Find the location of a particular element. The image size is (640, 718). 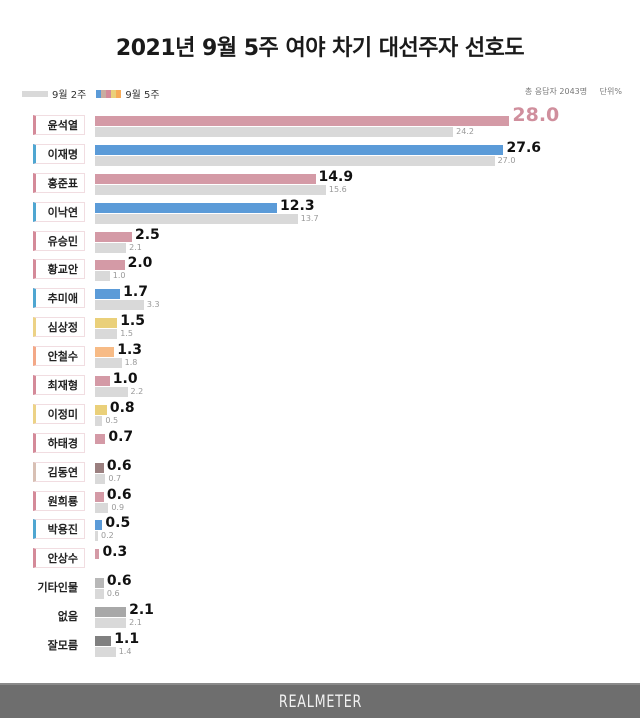

candidate-label: 황교안 is located at coordinates (59, 269).